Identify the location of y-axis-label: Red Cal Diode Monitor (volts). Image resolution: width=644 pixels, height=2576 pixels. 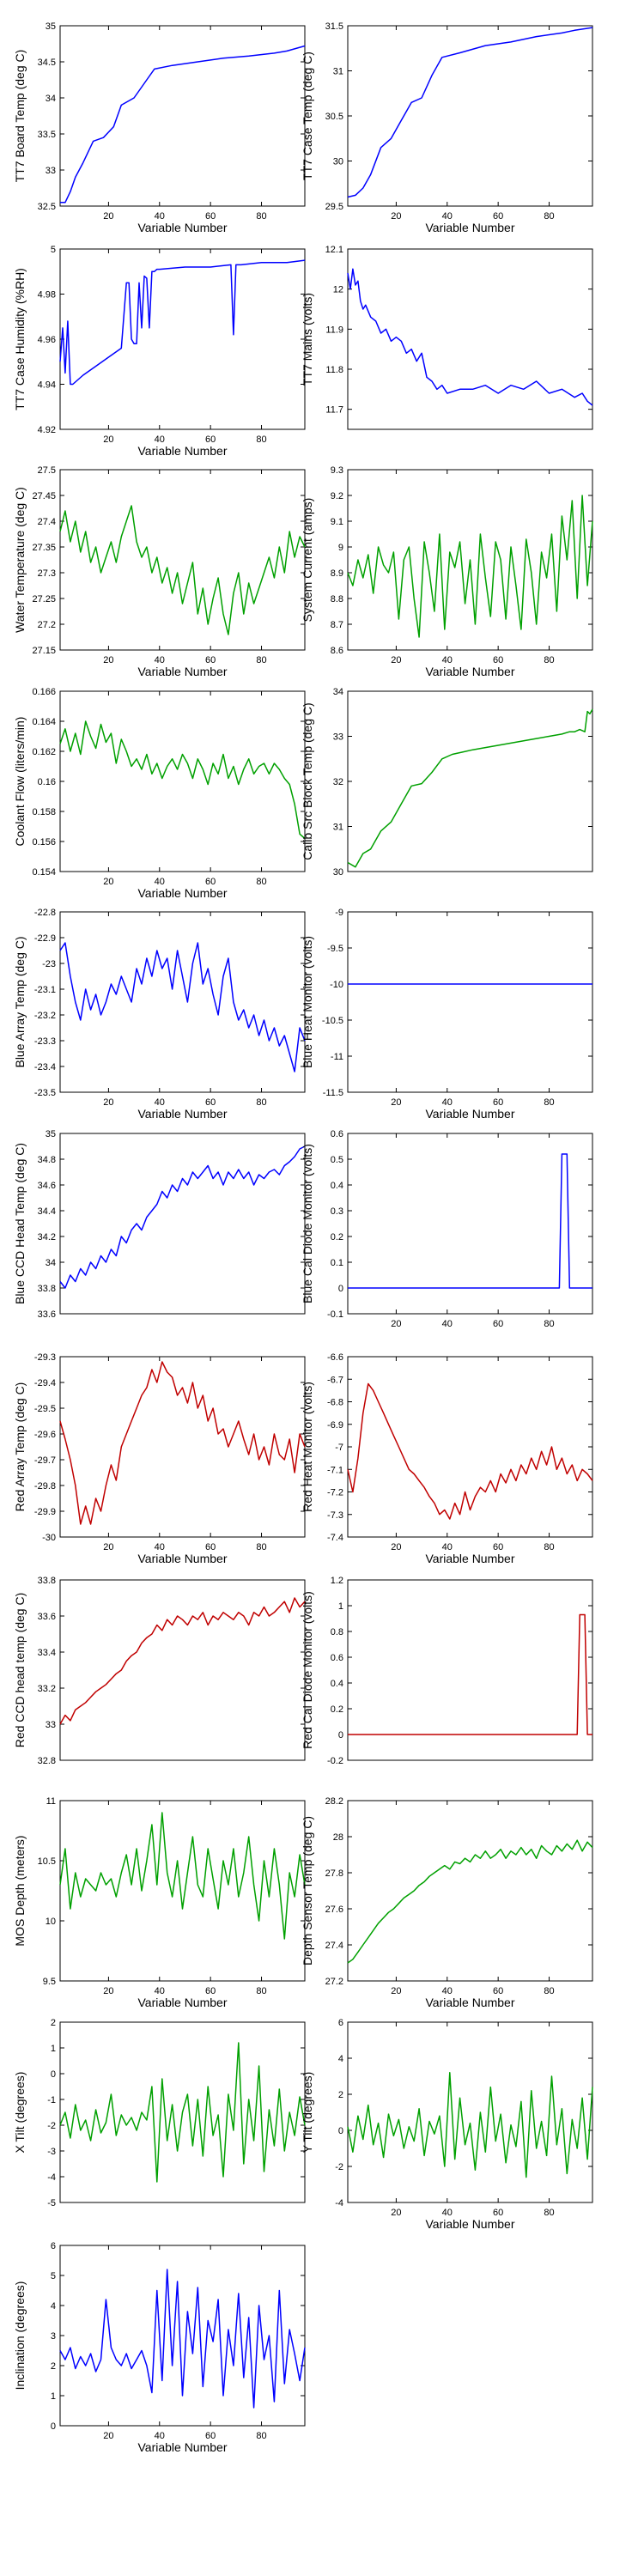
(307, 1670).